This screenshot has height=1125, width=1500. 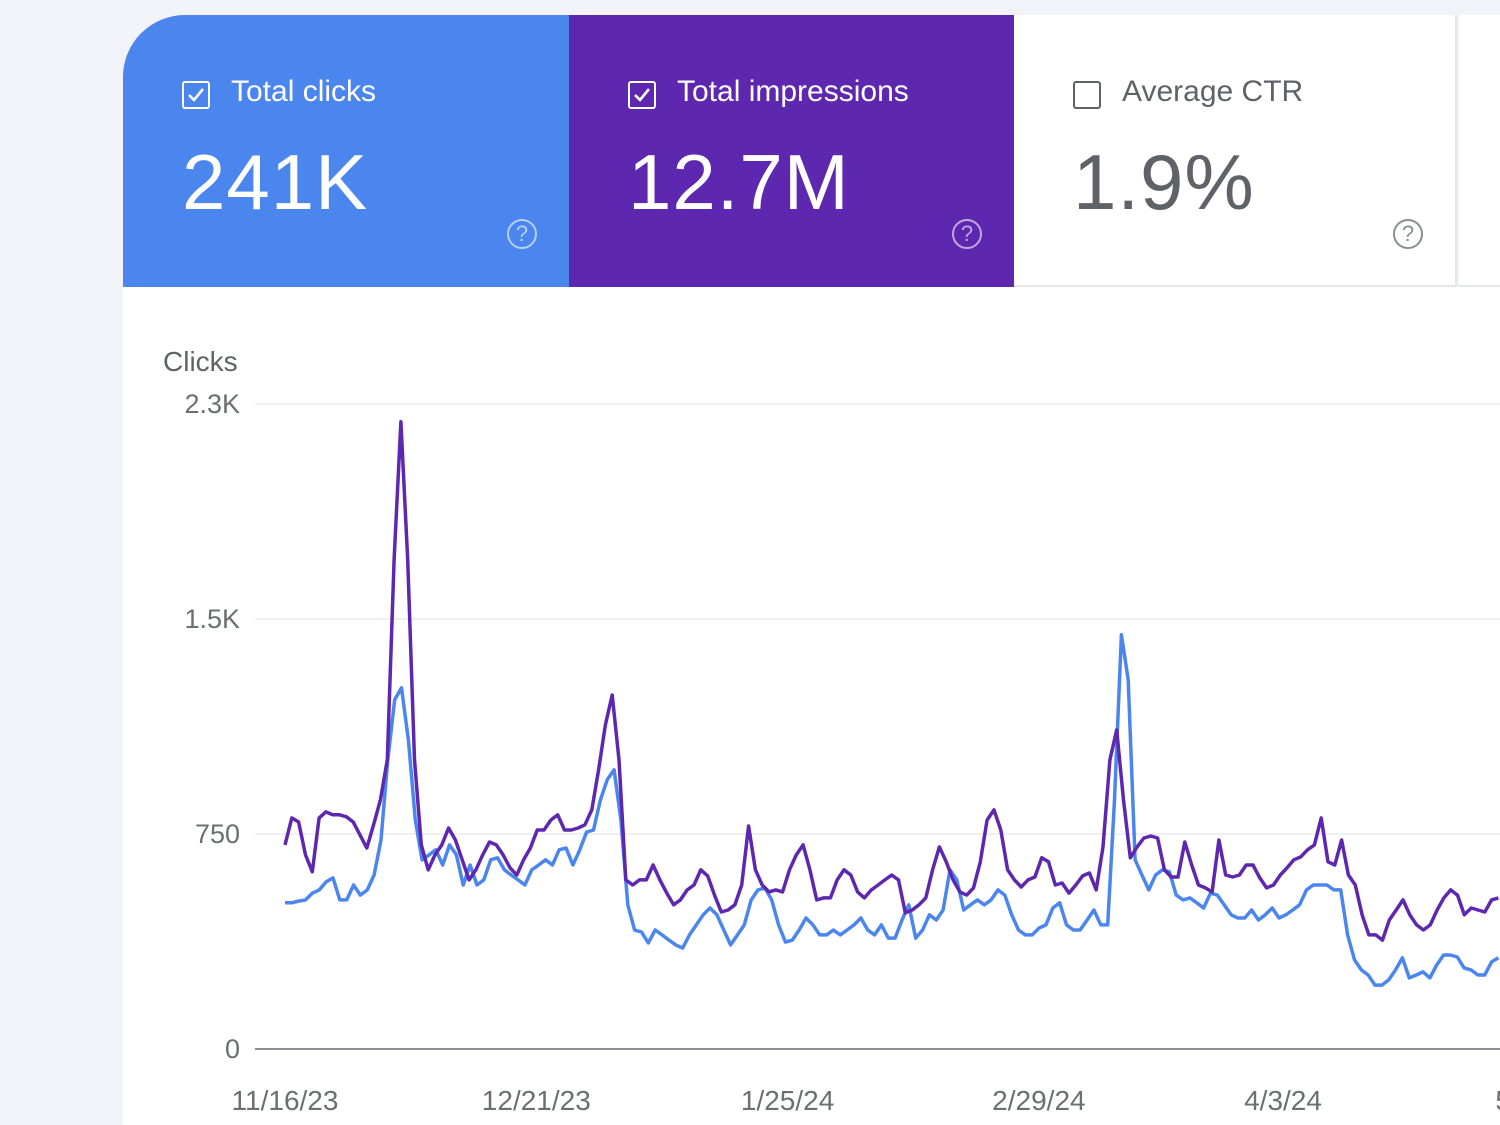 What do you see at coordinates (232, 1049) in the screenshot?
I see `y-tick-label: 0` at bounding box center [232, 1049].